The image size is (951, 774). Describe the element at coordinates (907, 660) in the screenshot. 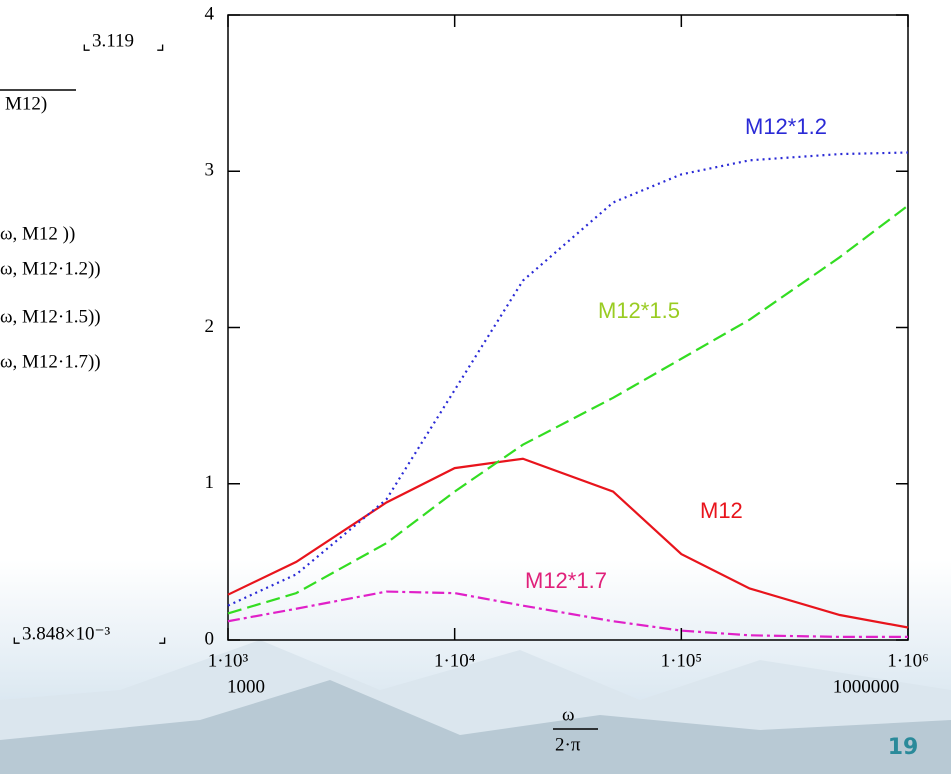

I see `x-tick-label: 1·10⁶` at that location.